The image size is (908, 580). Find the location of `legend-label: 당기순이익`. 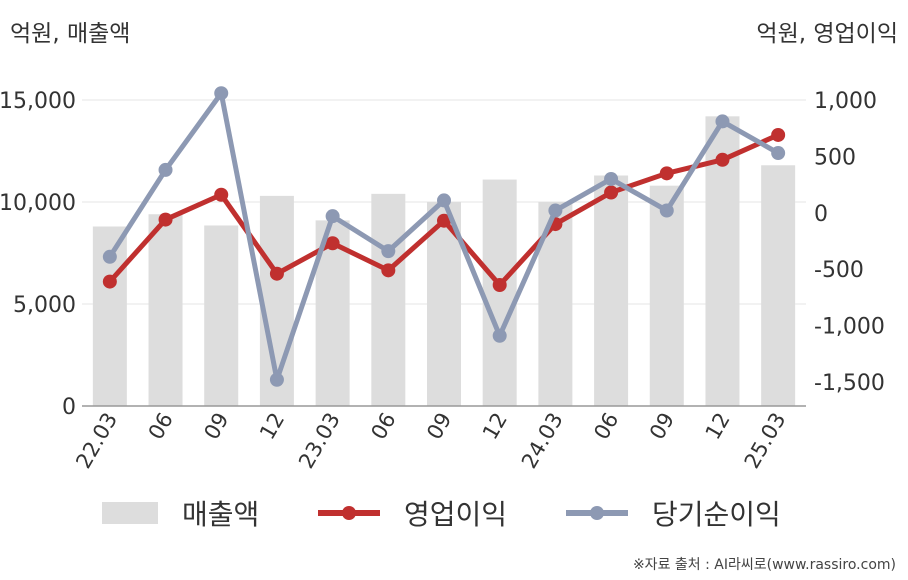

legend-label: 당기순이익 is located at coordinates (716, 514).